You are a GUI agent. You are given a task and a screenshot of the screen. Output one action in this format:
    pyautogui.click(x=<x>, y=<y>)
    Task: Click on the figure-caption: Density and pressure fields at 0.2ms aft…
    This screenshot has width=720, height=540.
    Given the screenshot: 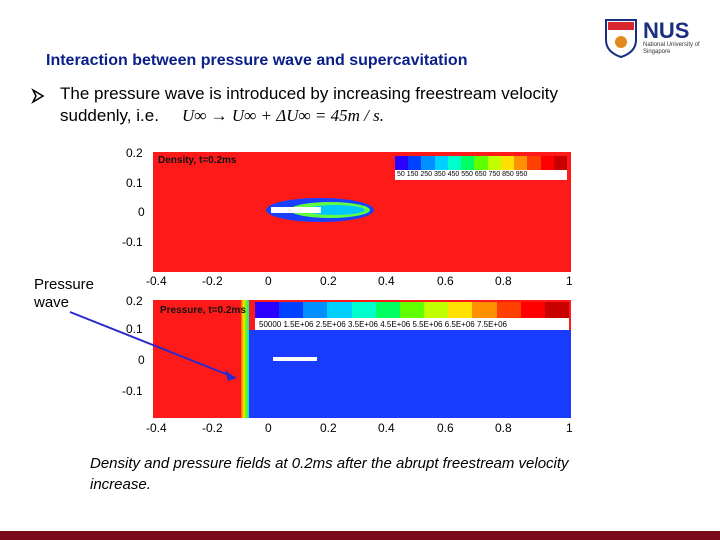 What is the action you would take?
    pyautogui.click(x=329, y=474)
    